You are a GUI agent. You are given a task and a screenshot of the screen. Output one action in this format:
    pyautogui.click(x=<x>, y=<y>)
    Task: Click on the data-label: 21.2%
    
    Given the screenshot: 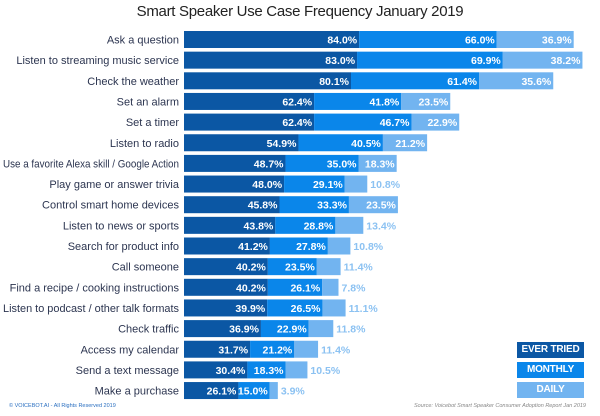 What is the action you would take?
    pyautogui.click(x=278, y=350)
    